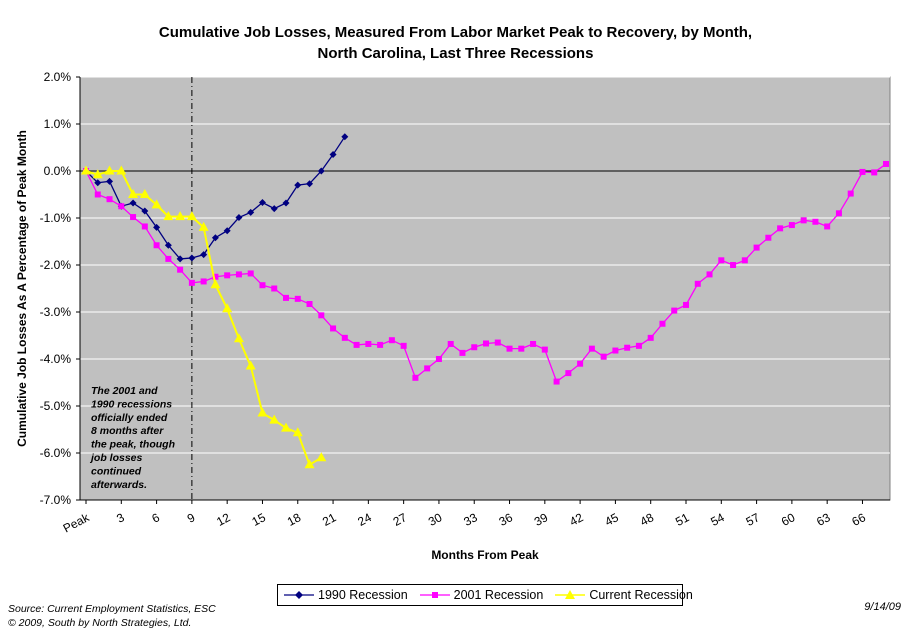  I want to click on x-tick-label: 18, so click(294, 519).